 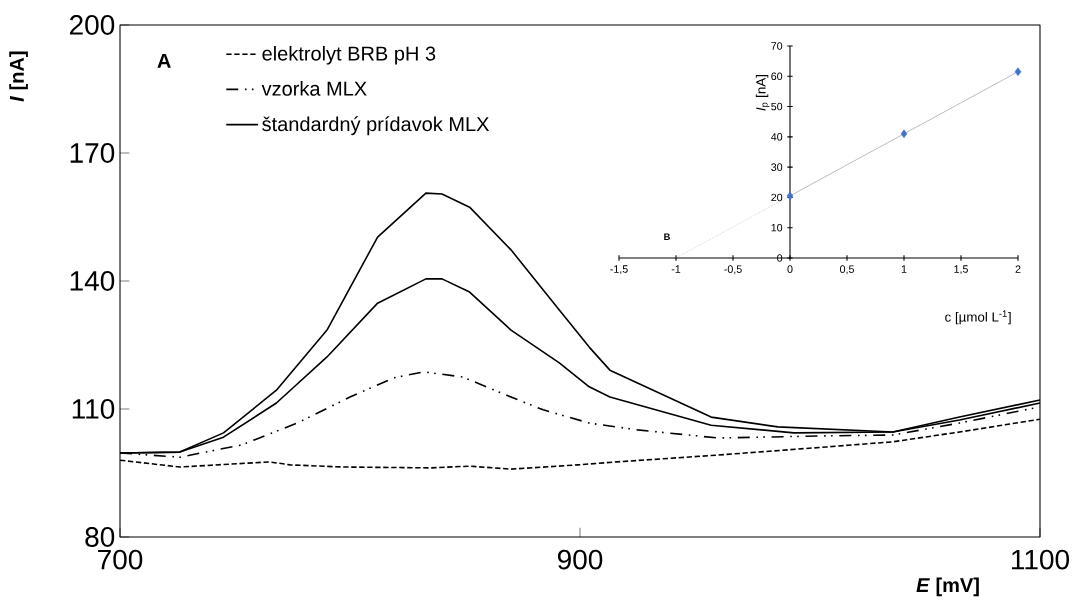 I want to click on x-tick-label: -1,5, so click(x=619, y=270).